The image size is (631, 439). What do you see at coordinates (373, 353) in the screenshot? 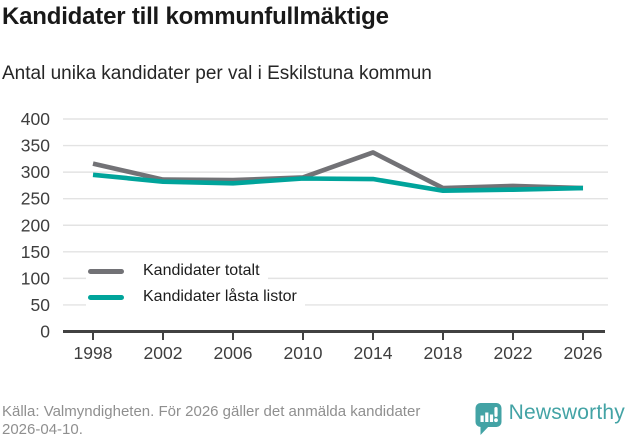
I see `x-tick-label: 2014` at bounding box center [373, 353].